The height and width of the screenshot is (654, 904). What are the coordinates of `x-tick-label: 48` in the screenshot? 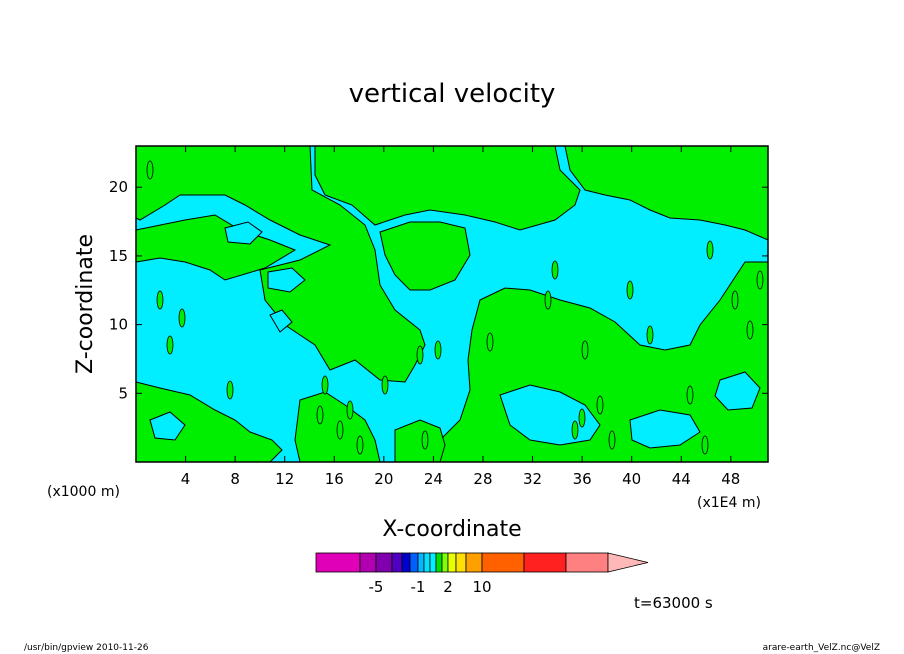 It's located at (730, 479).